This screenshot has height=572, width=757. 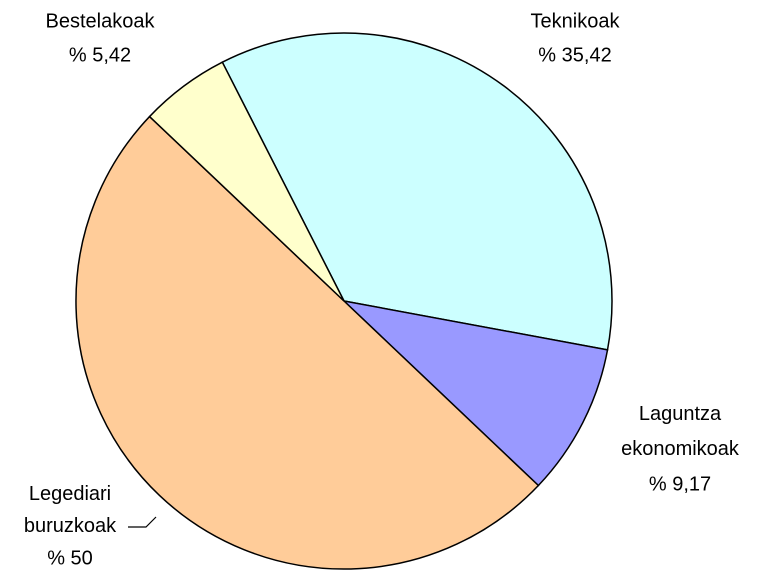 What do you see at coordinates (70, 510) in the screenshot?
I see `category-label: Legediari buruzkoak` at bounding box center [70, 510].